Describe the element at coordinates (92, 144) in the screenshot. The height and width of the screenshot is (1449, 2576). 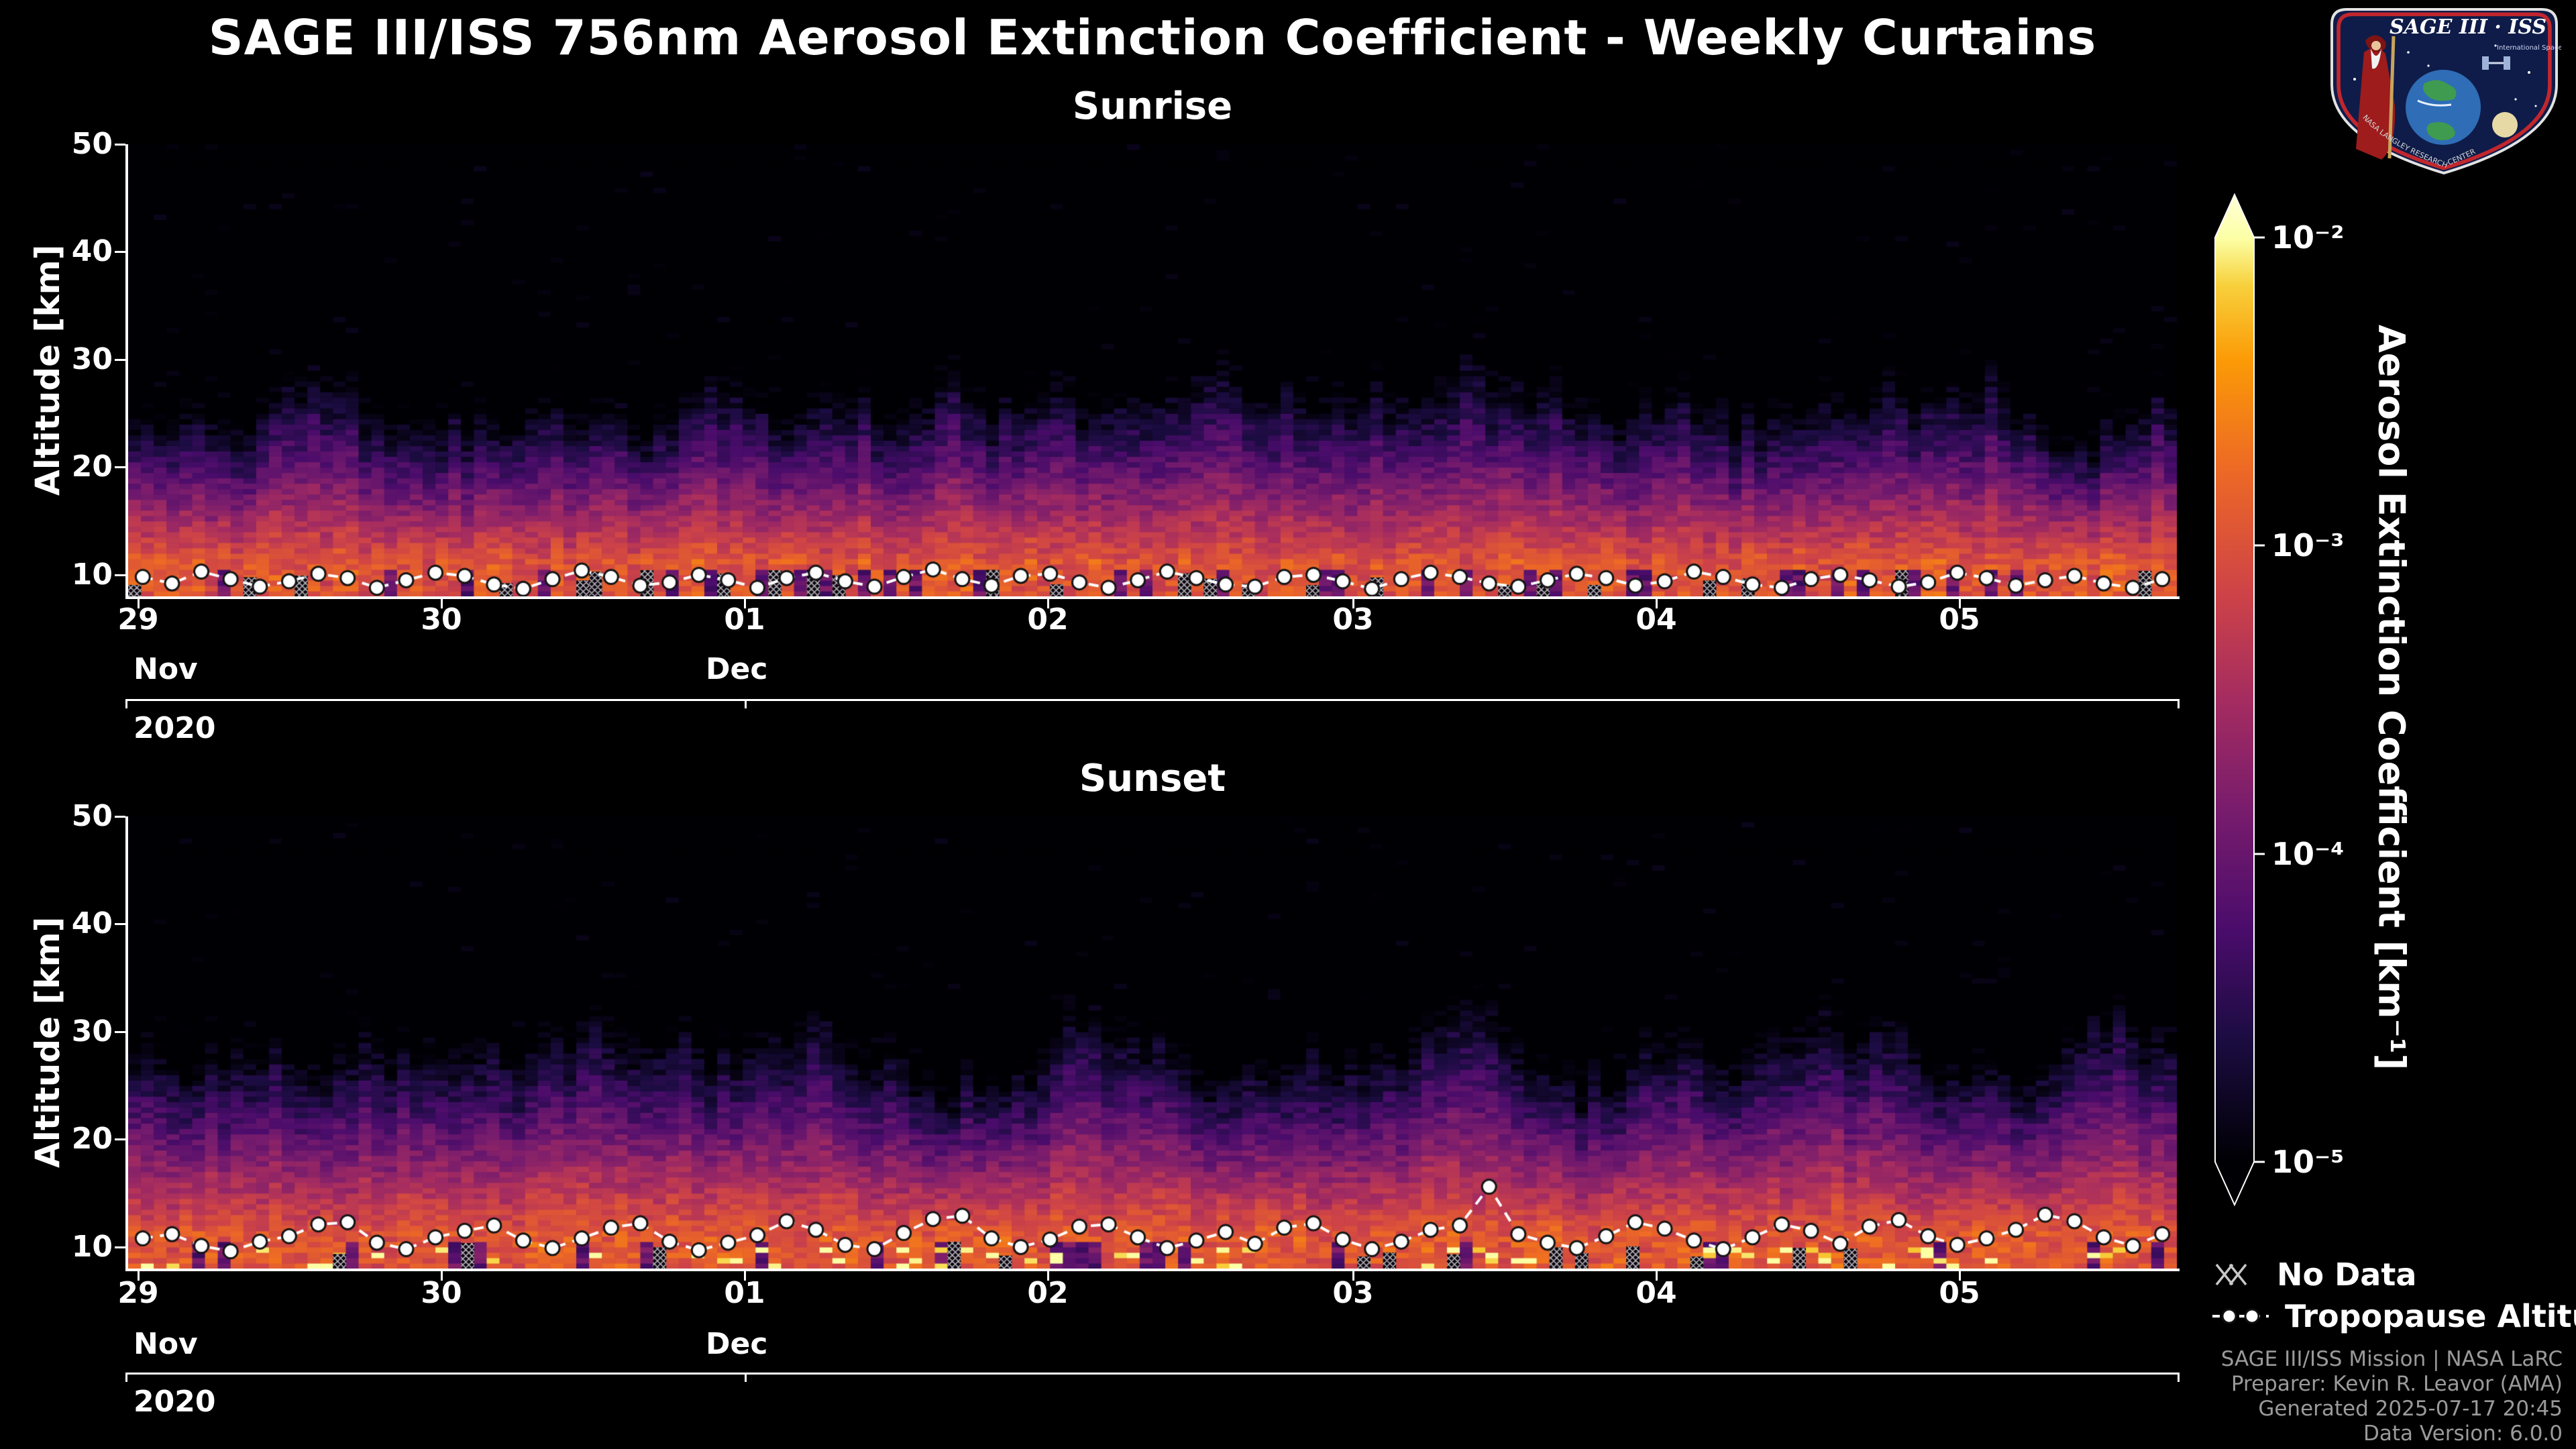
I see `sunrise-ytick-label: 50` at that location.